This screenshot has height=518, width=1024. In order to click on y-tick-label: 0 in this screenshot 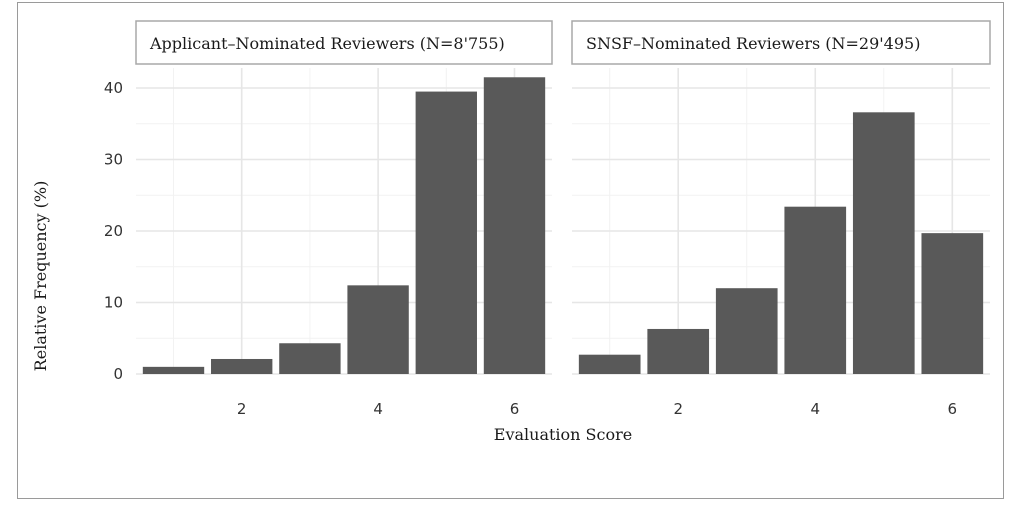, I will do `click(118, 374)`.